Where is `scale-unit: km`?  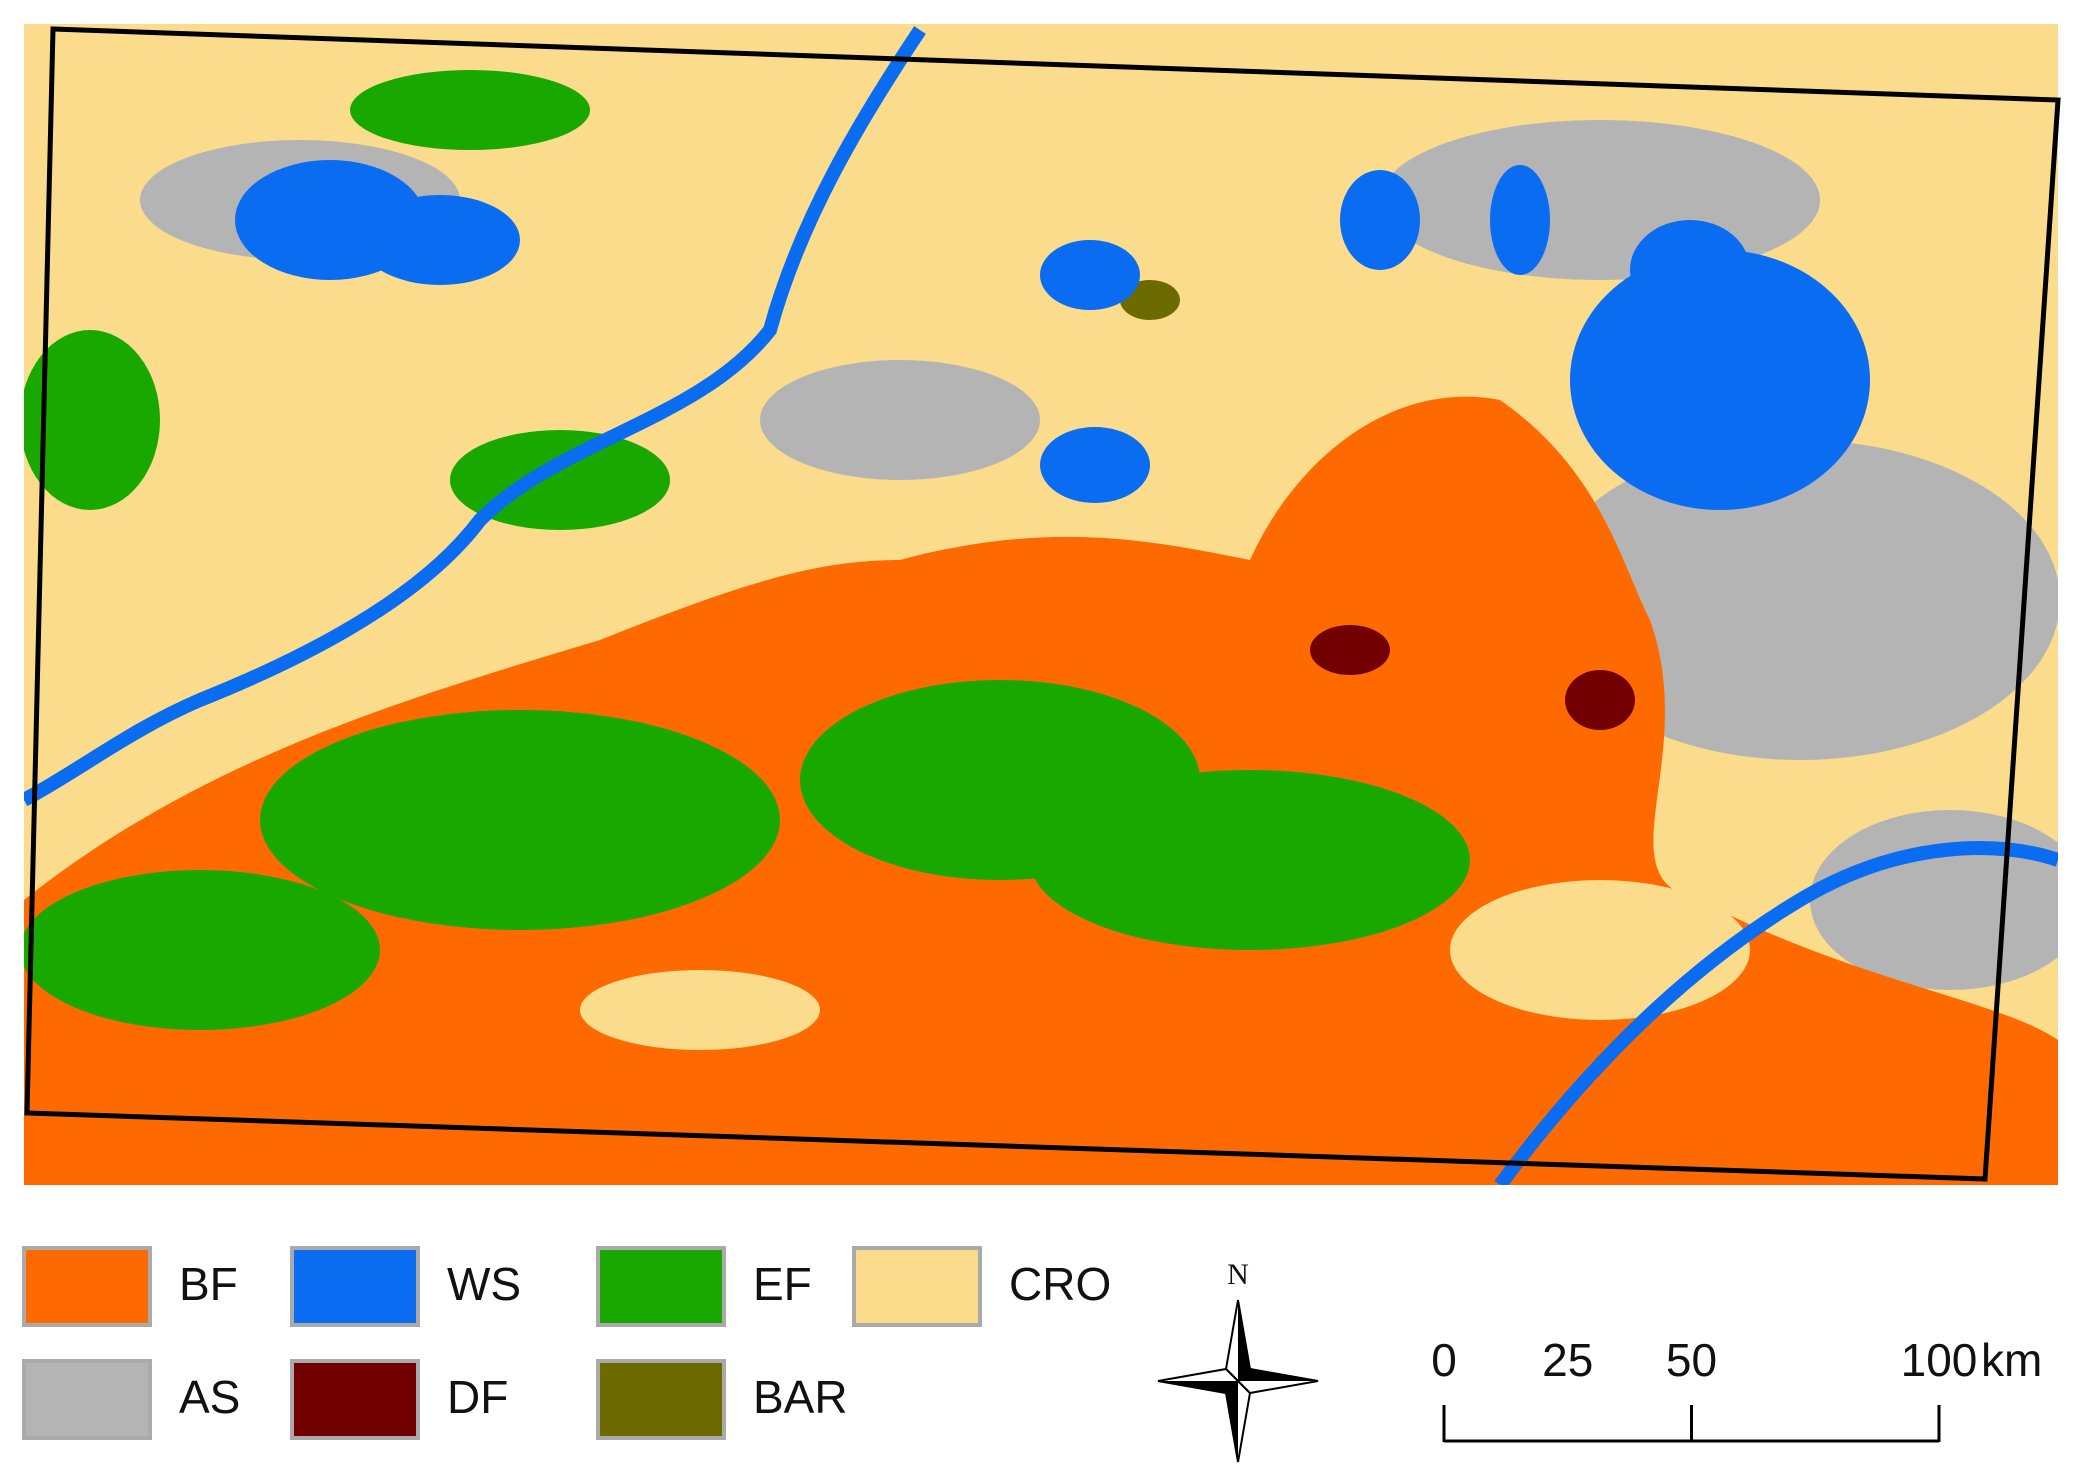
scale-unit: km is located at coordinates (2011, 1360).